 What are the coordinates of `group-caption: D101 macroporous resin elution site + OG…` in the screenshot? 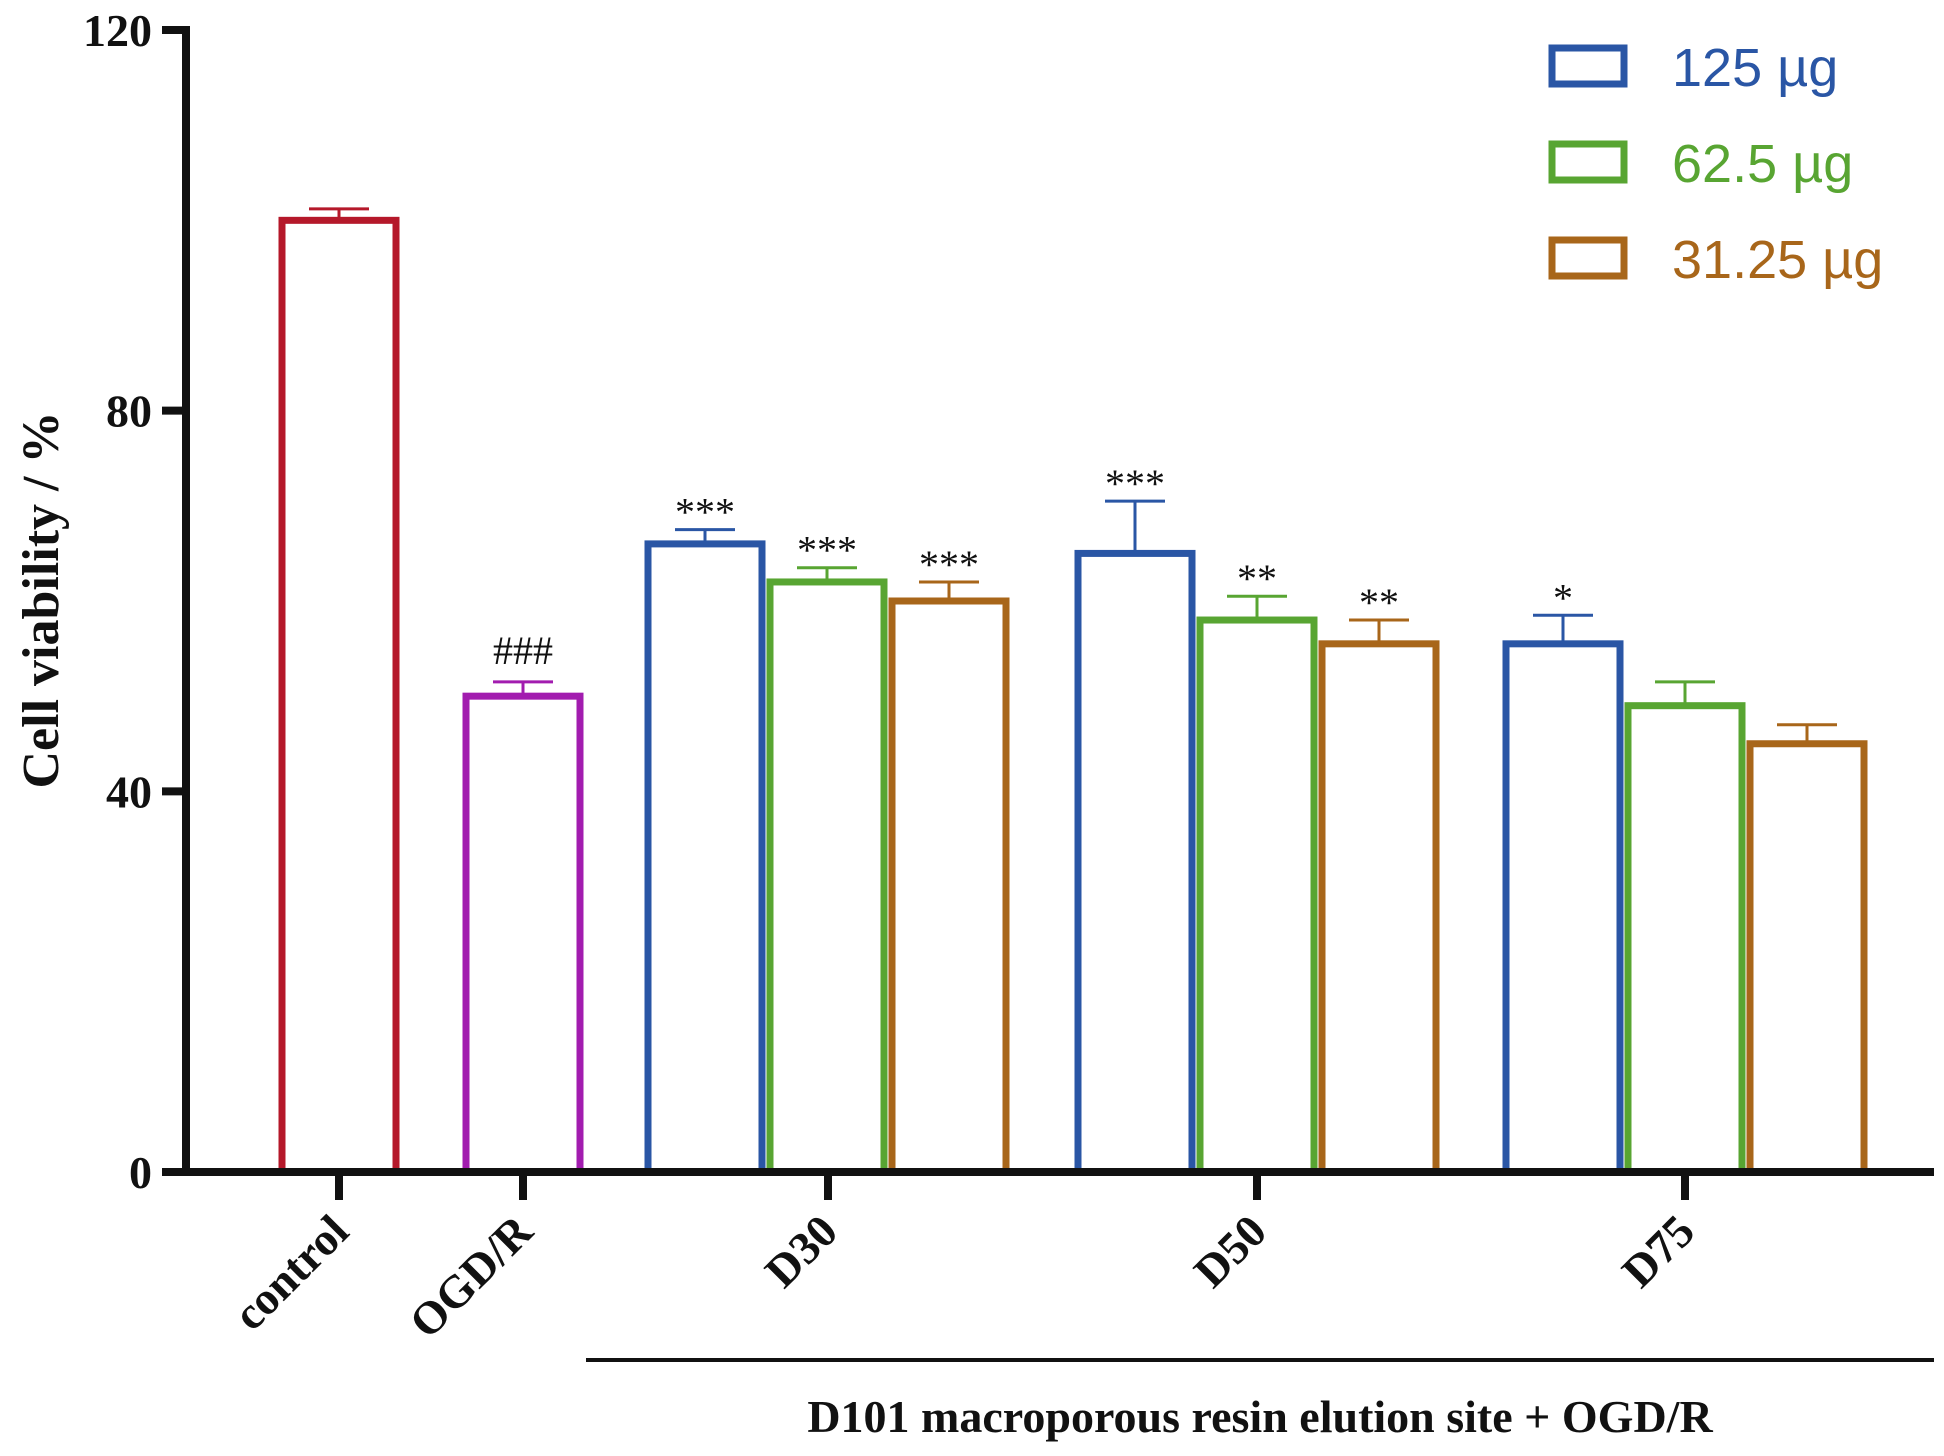 It's located at (1260, 1416).